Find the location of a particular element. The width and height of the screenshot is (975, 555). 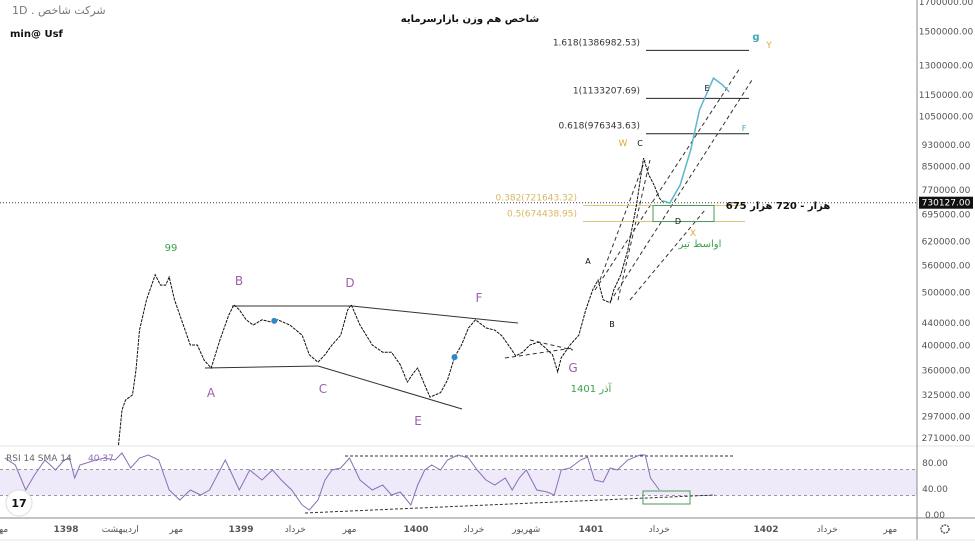

price-tick-label: 400000.00 is located at coordinates (946, 347).